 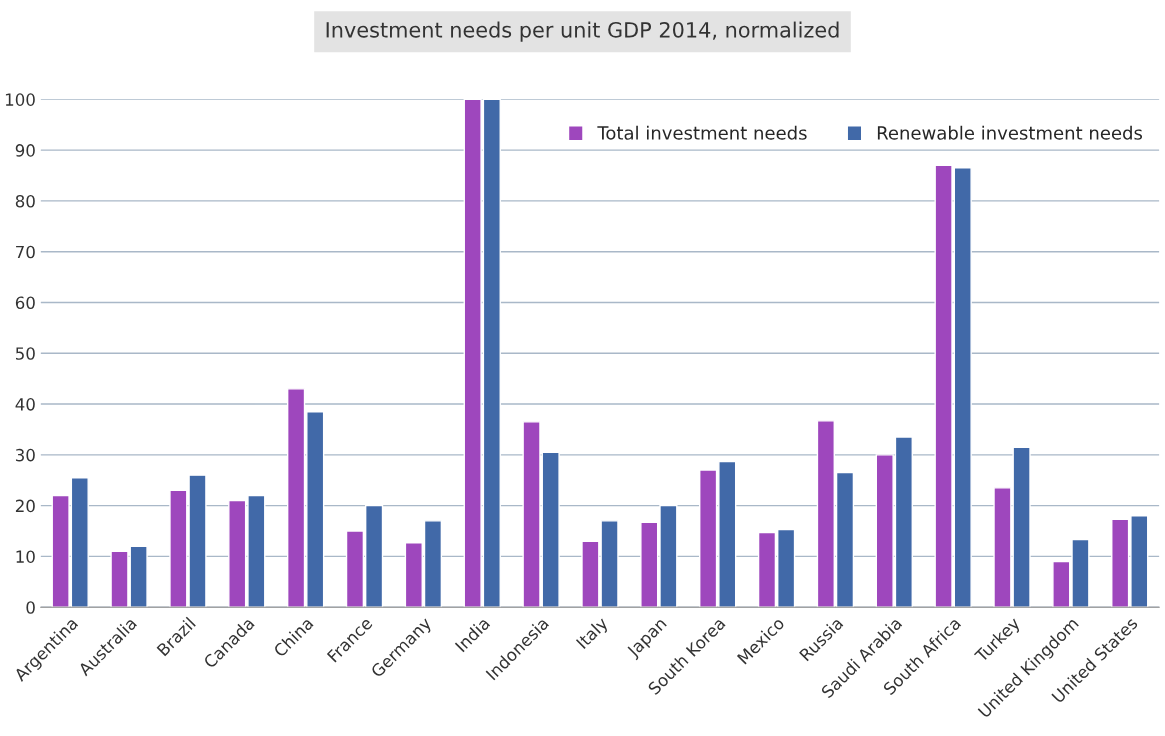 What do you see at coordinates (1010, 132) in the screenshot?
I see `legend-label: Renewable investment needs` at bounding box center [1010, 132].